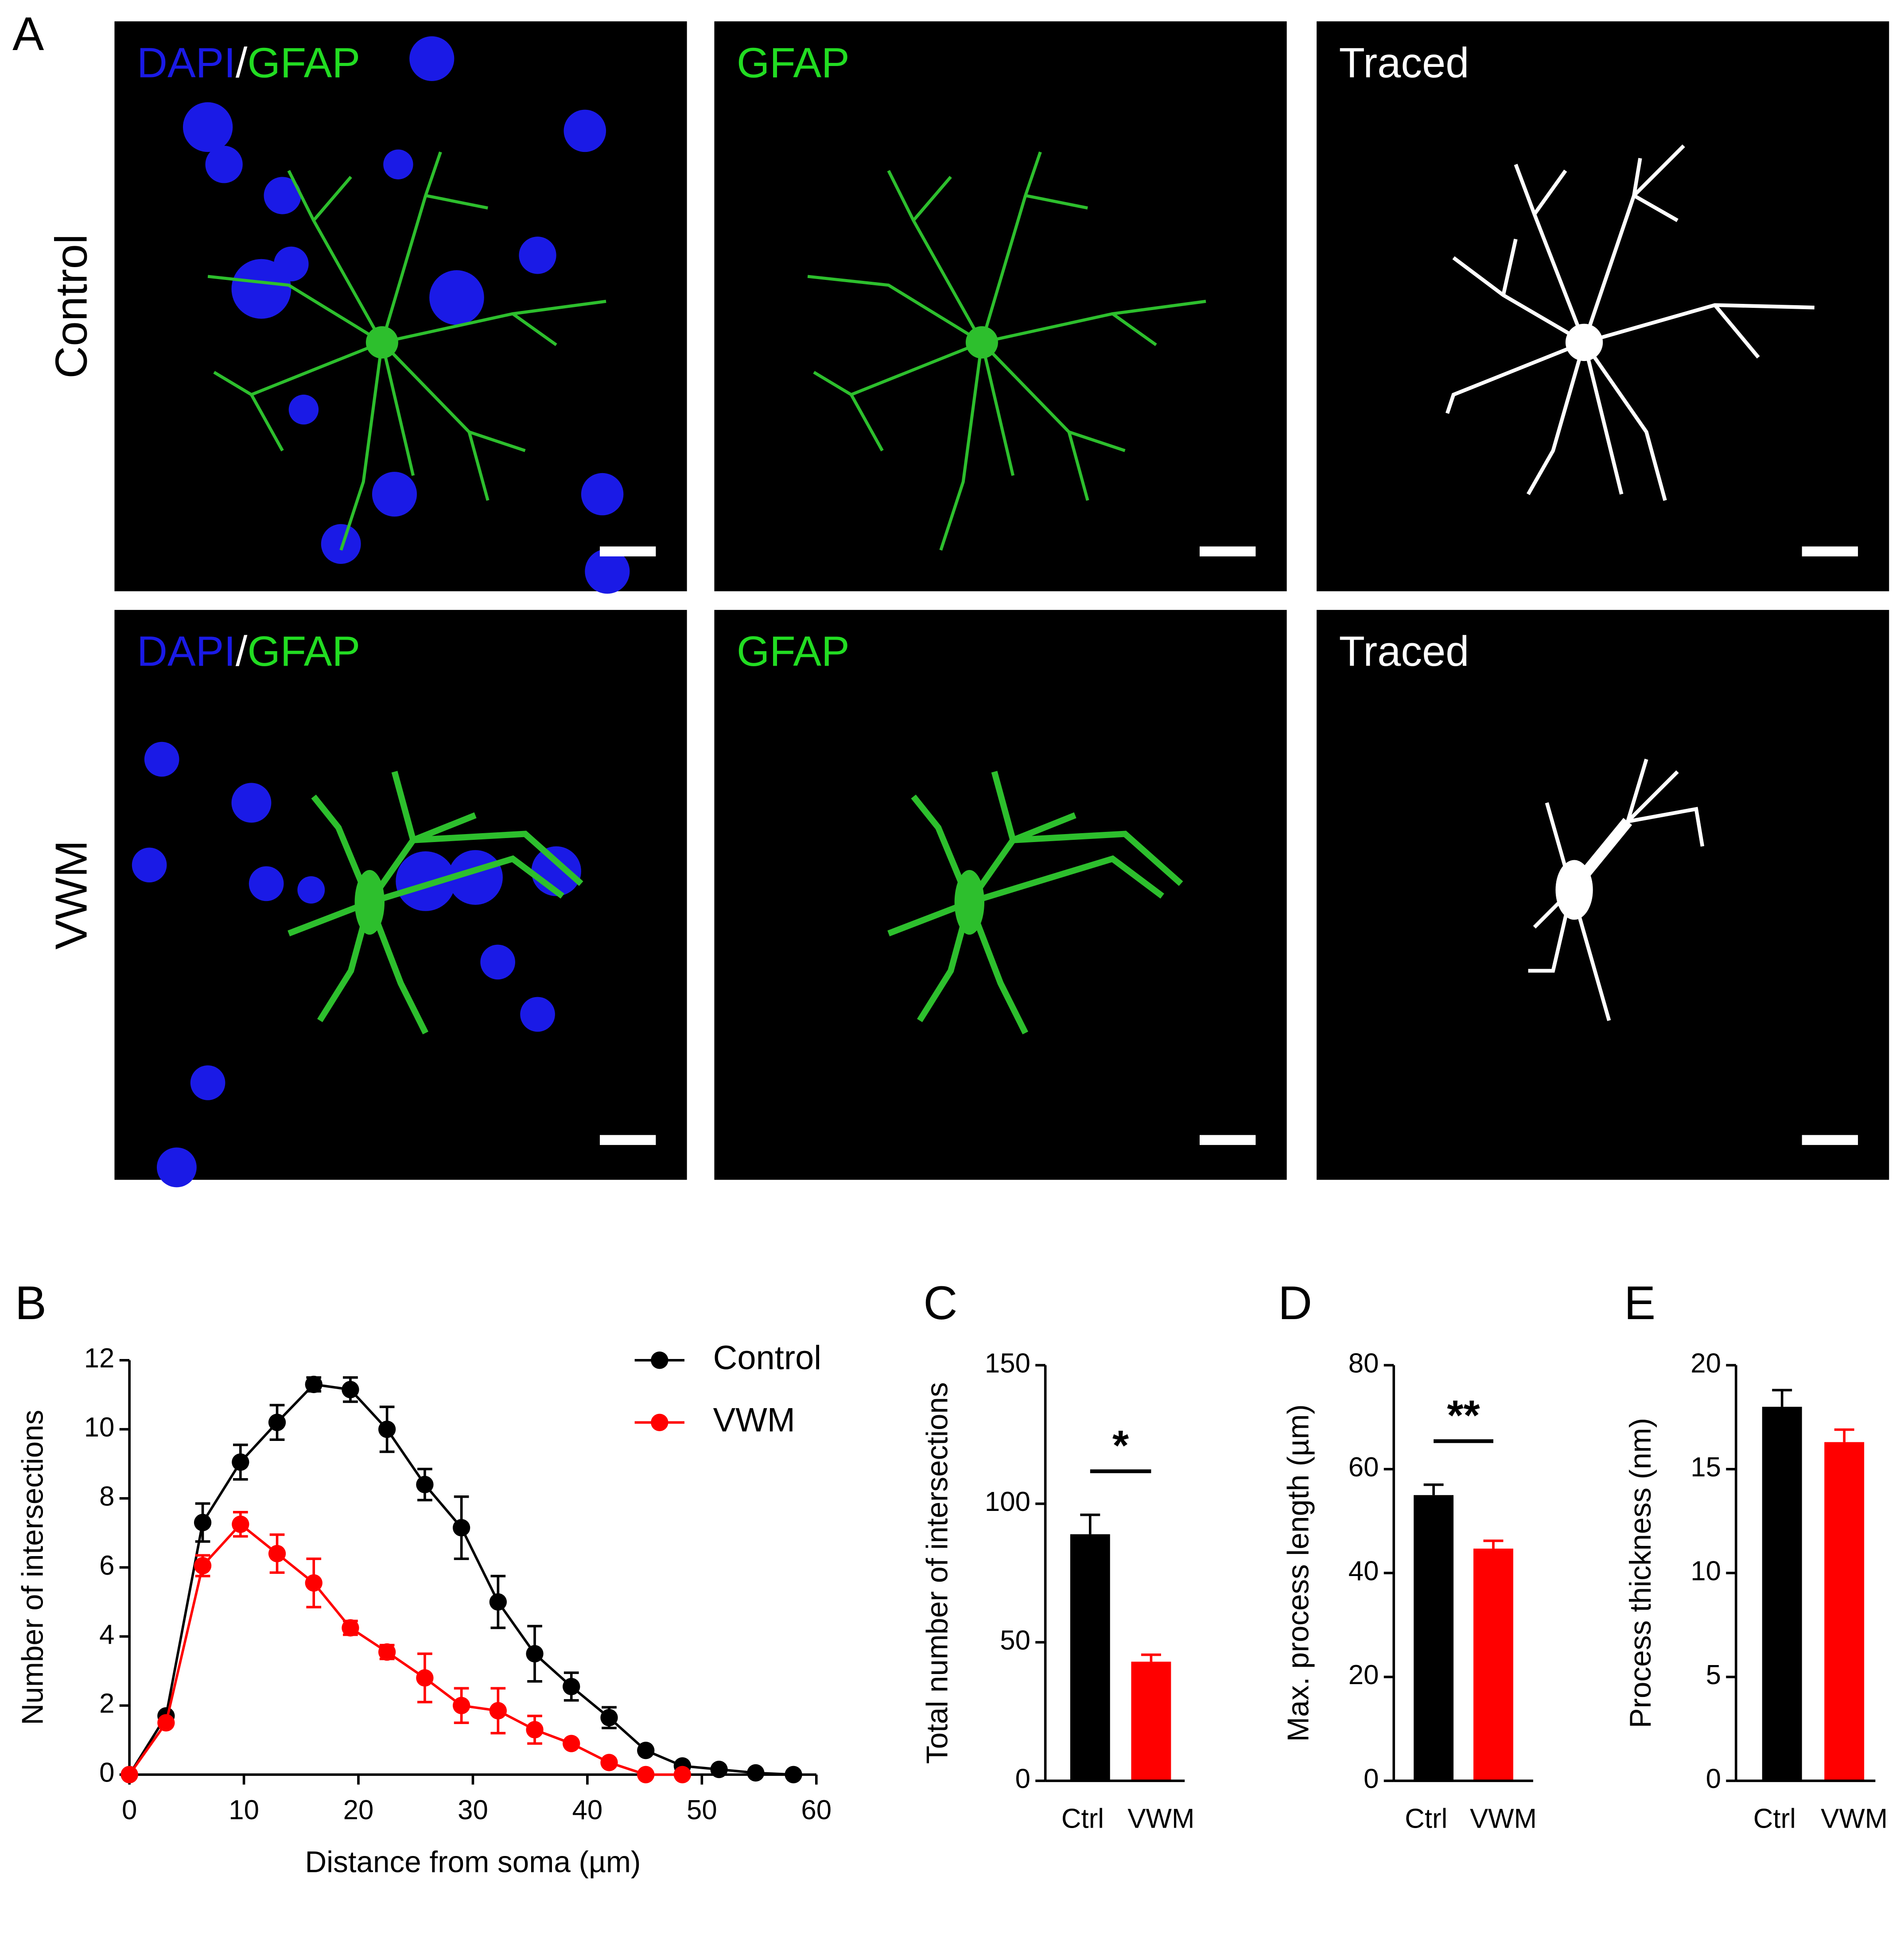  Describe the element at coordinates (71, 895) in the screenshot. I see `row-label: VWM` at that location.